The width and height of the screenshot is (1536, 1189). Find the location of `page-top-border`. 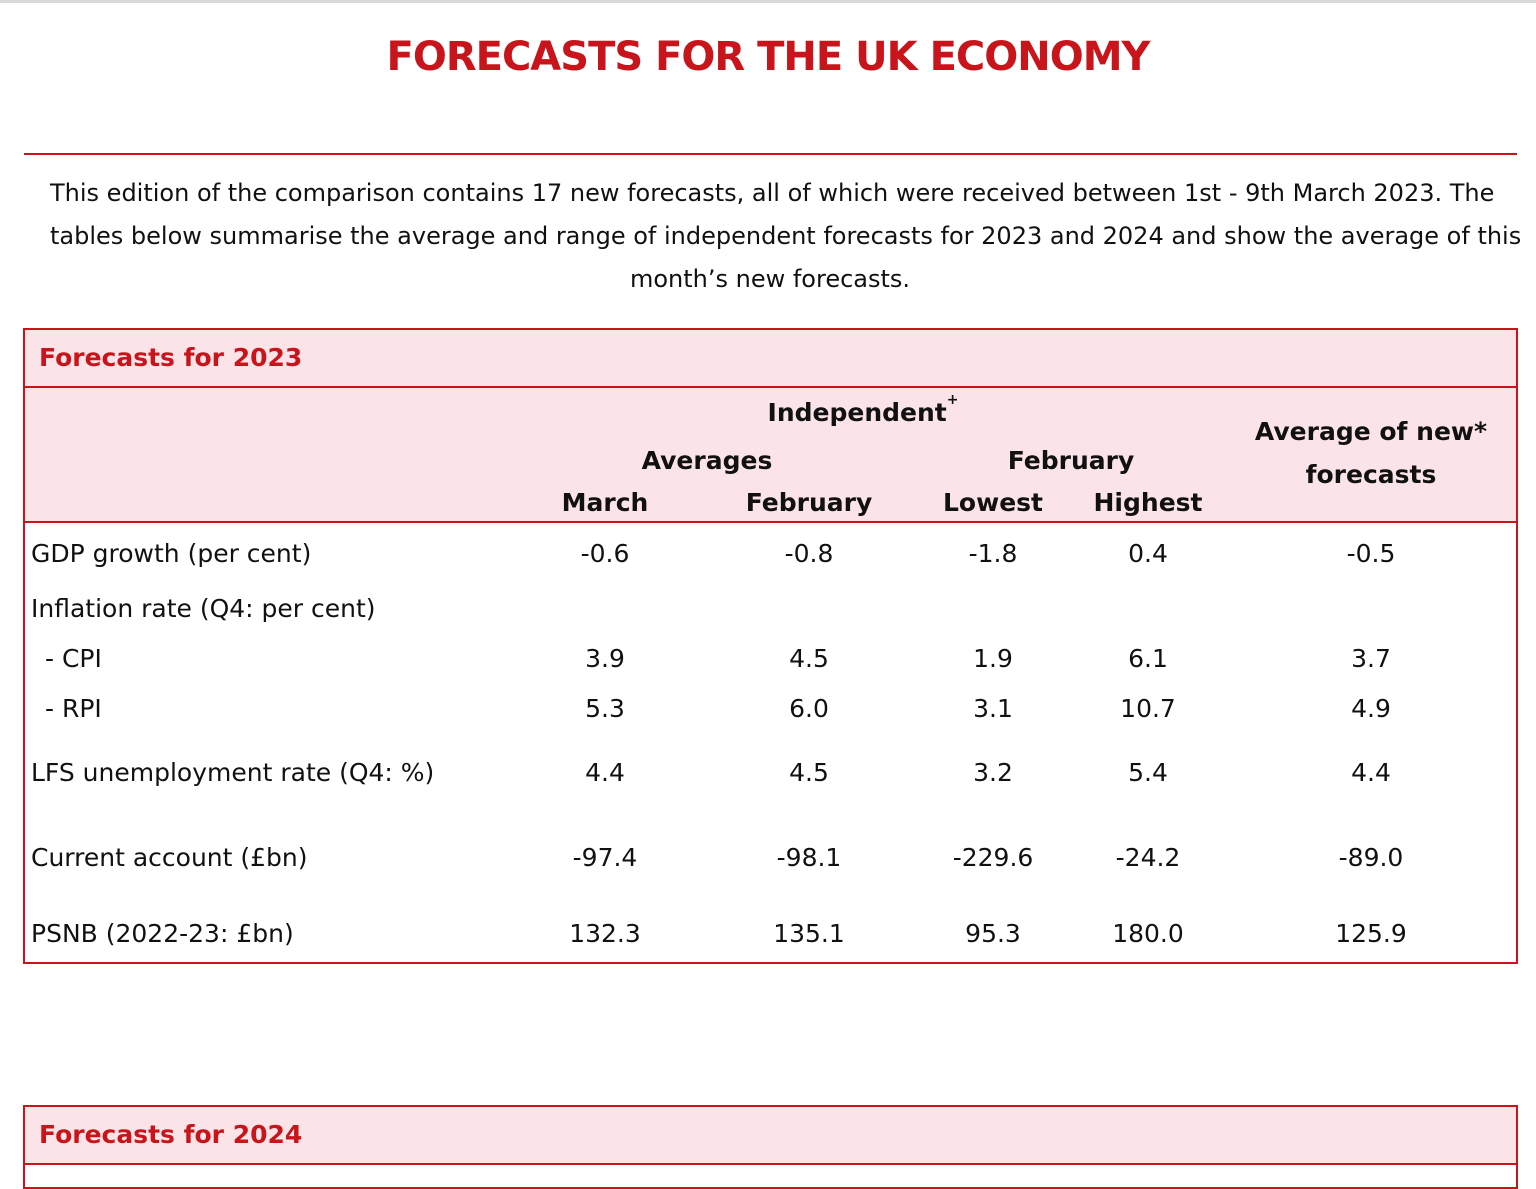

page-top-border is located at coordinates (768, 1).